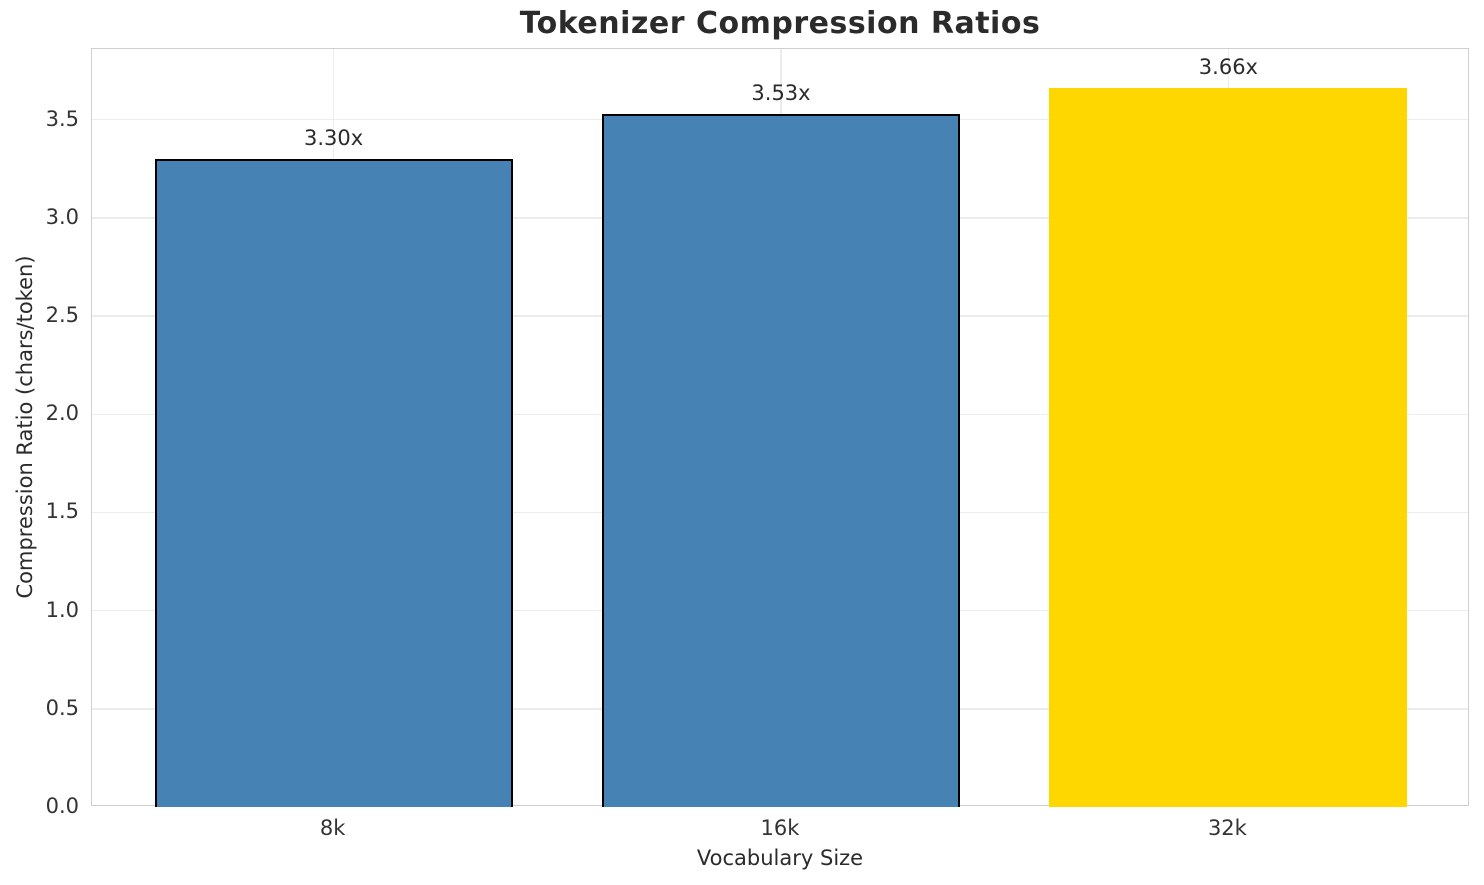  What do you see at coordinates (62, 707) in the screenshot?
I see `y-tick-label: 0.5` at bounding box center [62, 707].